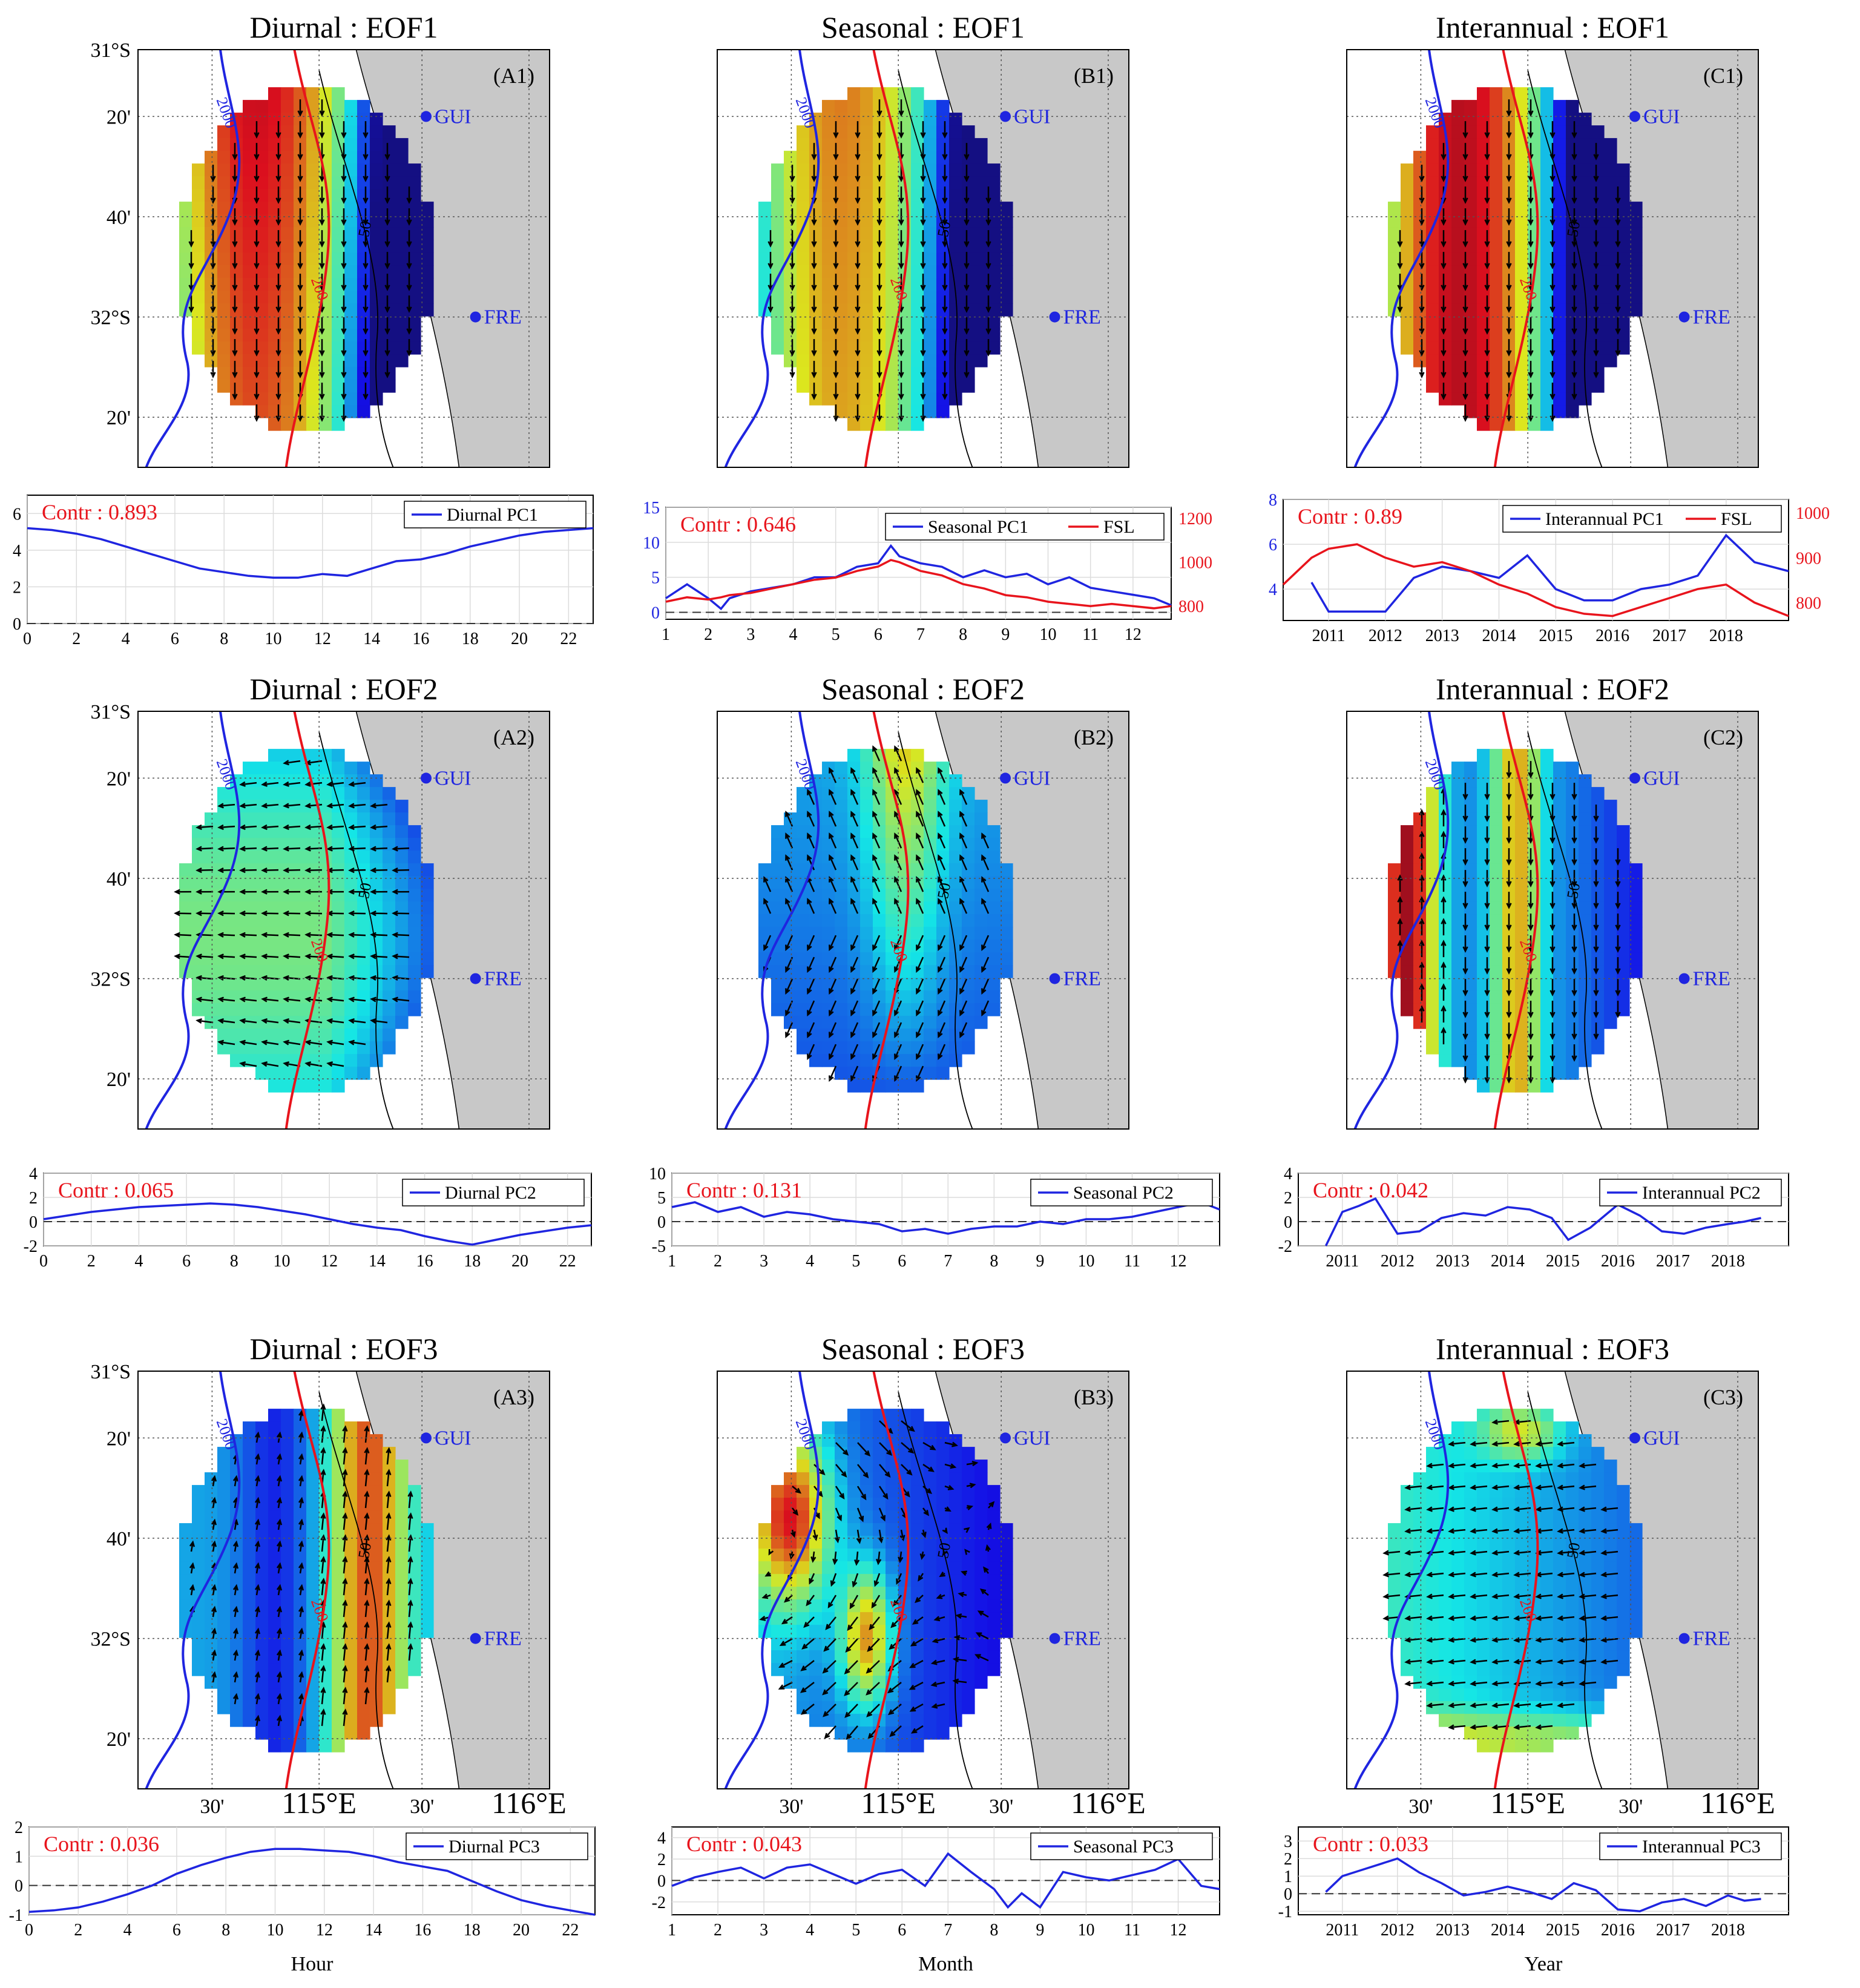 This screenshot has width=1860, height=1988. What do you see at coordinates (119, 1739) in the screenshot?
I see `lat-tick-label: 20'` at bounding box center [119, 1739].